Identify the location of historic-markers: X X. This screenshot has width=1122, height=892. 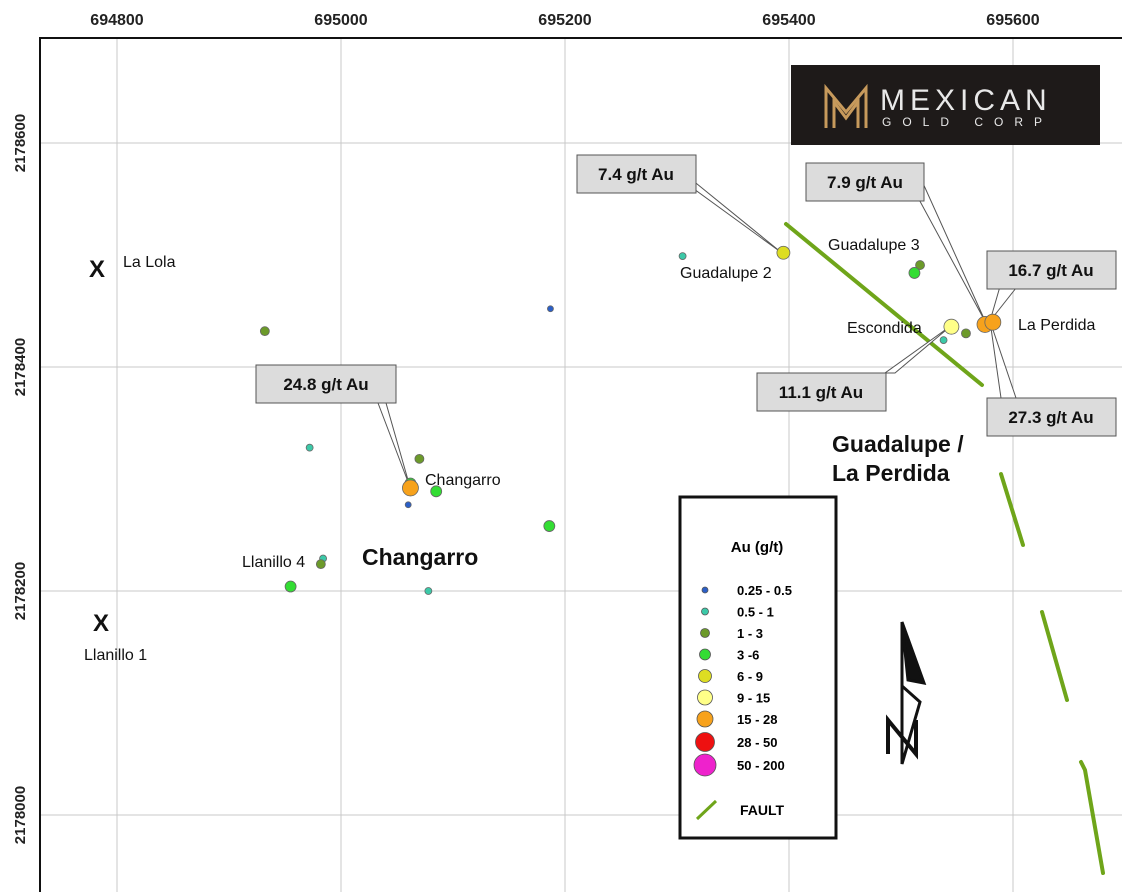
(99, 446).